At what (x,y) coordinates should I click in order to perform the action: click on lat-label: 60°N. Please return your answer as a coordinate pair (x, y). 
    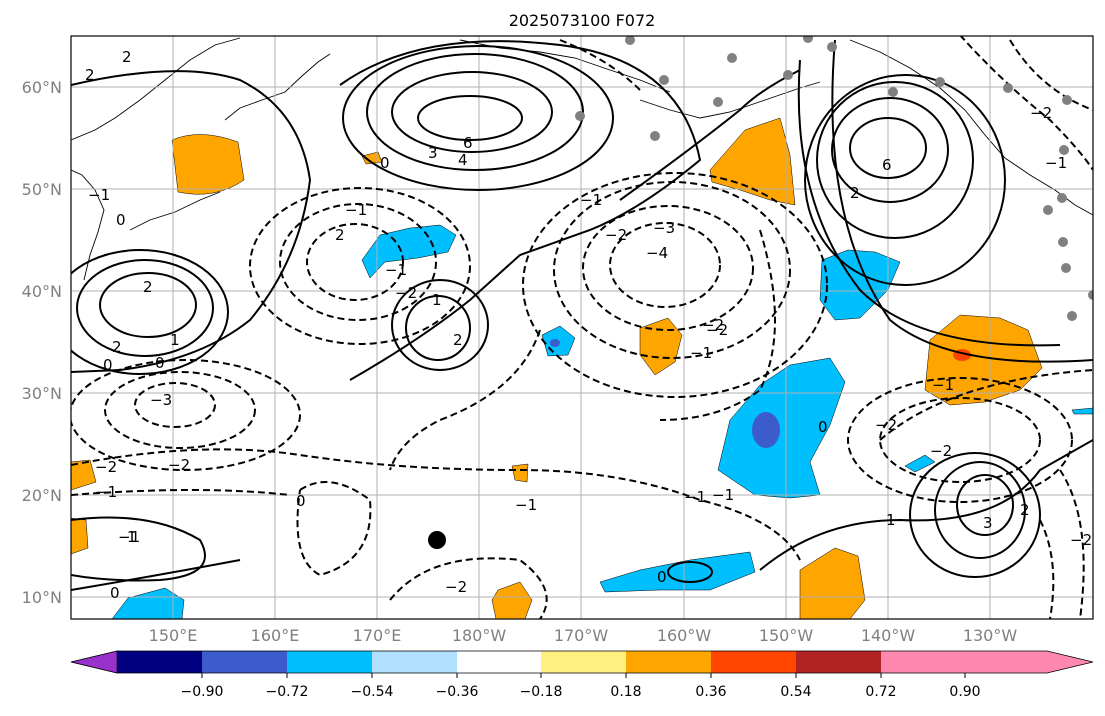
    Looking at the image, I should click on (42, 87).